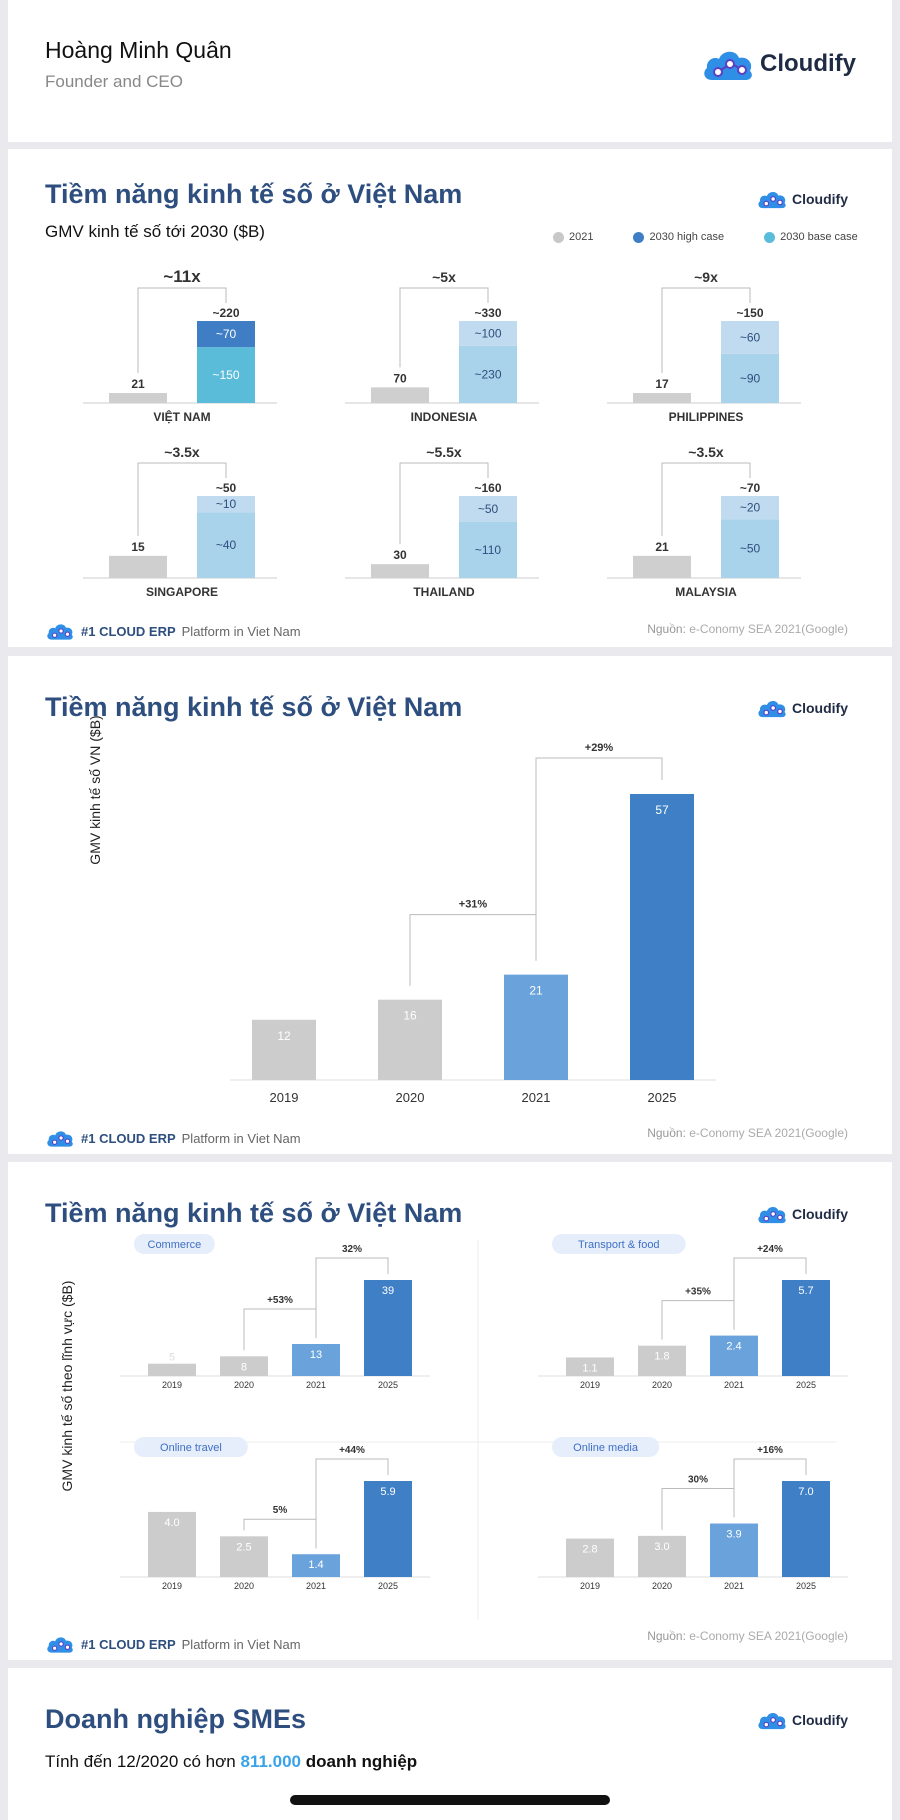 This screenshot has height=1820, width=900. Describe the element at coordinates (662, 384) in the screenshot. I see `bar-2021-label: 17` at that location.